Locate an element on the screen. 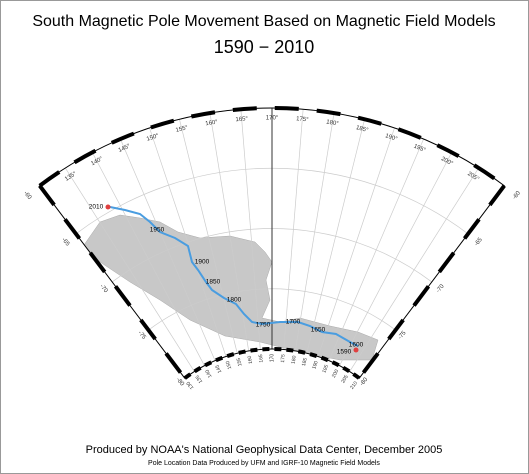 The width and height of the screenshot is (529, 474). year-label: 1800 is located at coordinates (234, 300).